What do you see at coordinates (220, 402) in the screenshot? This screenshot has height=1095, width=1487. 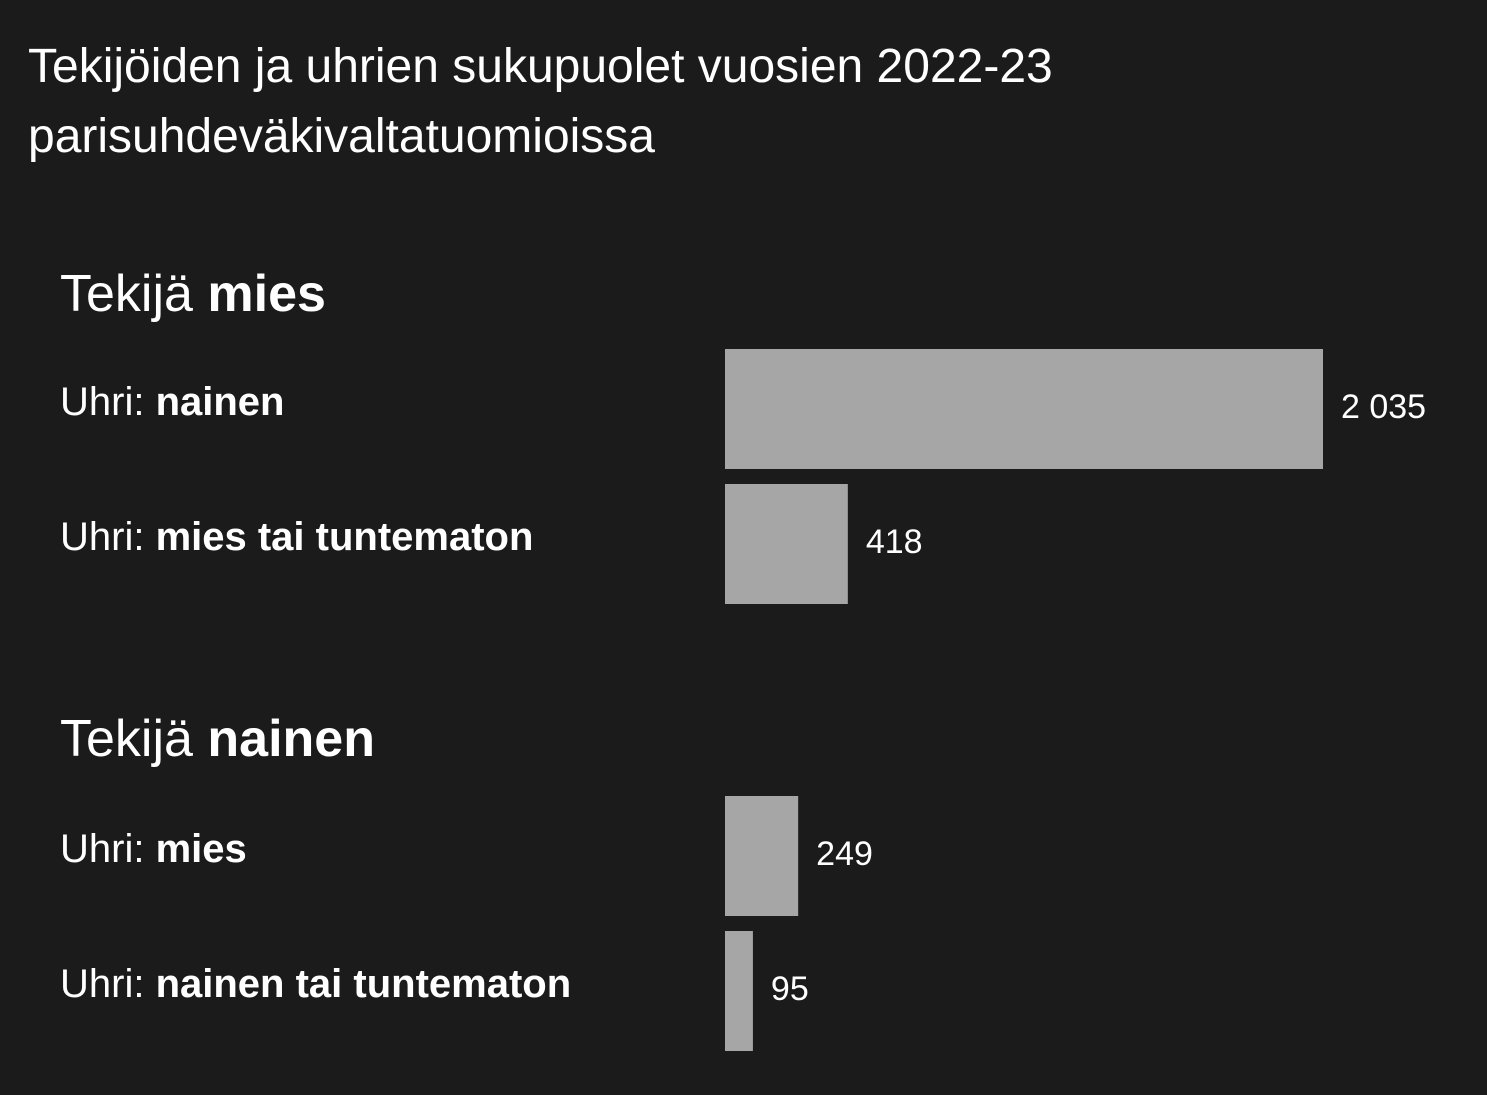 I see `category-name: nainen` at bounding box center [220, 402].